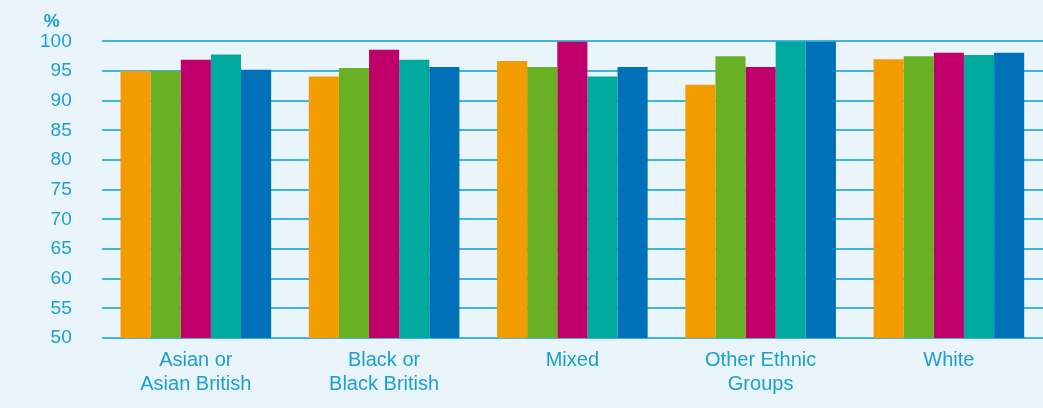 Image resolution: width=1043 pixels, height=408 pixels. What do you see at coordinates (61, 218) in the screenshot?
I see `y-tick-label: 70` at bounding box center [61, 218].